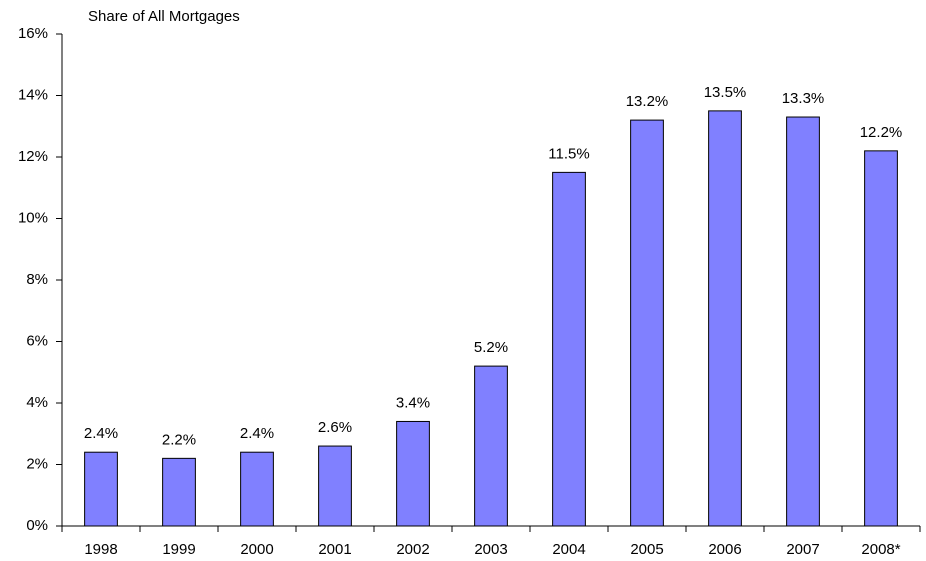 This screenshot has height=561, width=926. What do you see at coordinates (179, 439) in the screenshot?
I see `value-label: 2.2%` at bounding box center [179, 439].